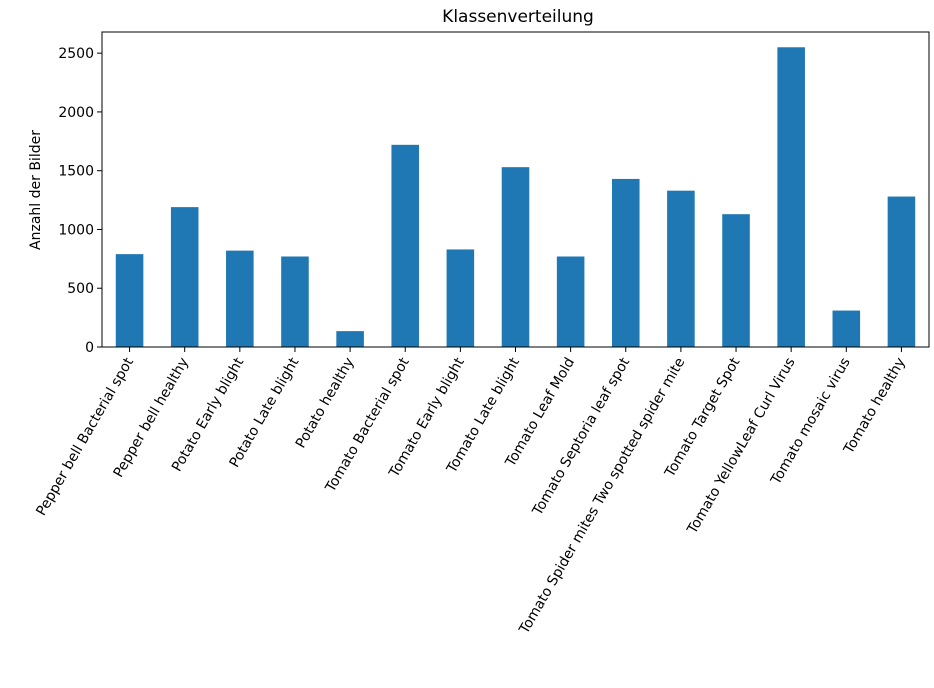 Image resolution: width=934 pixels, height=688 pixels. I want to click on y-axis: 0 500 1000 1500 2000 2500, so click(80, 201).